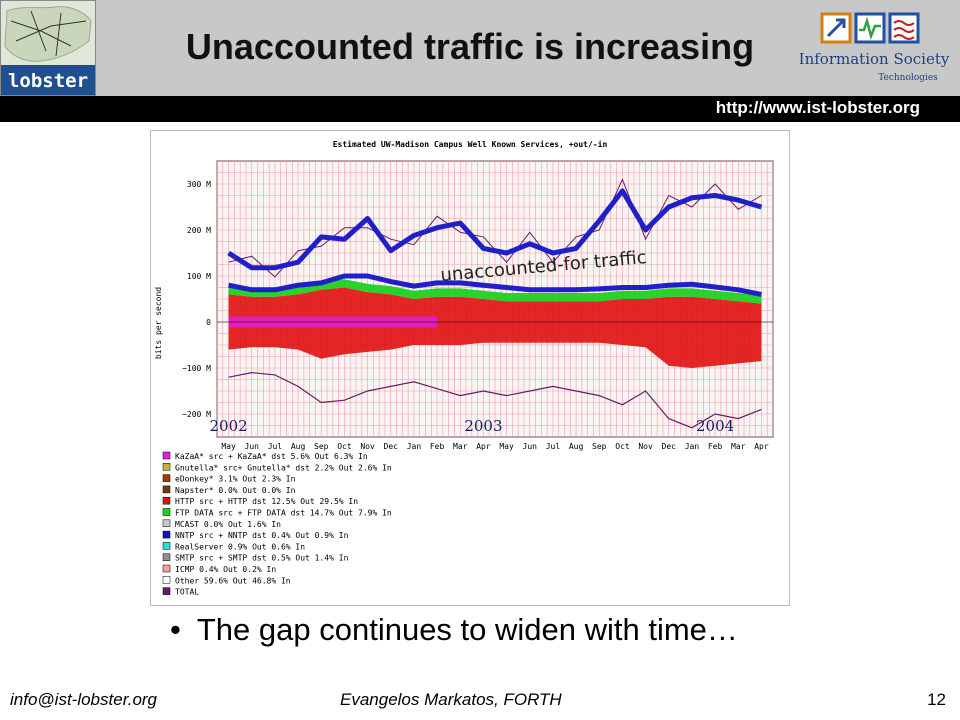 The image size is (960, 720). I want to click on total-in-line, so click(495, 400).